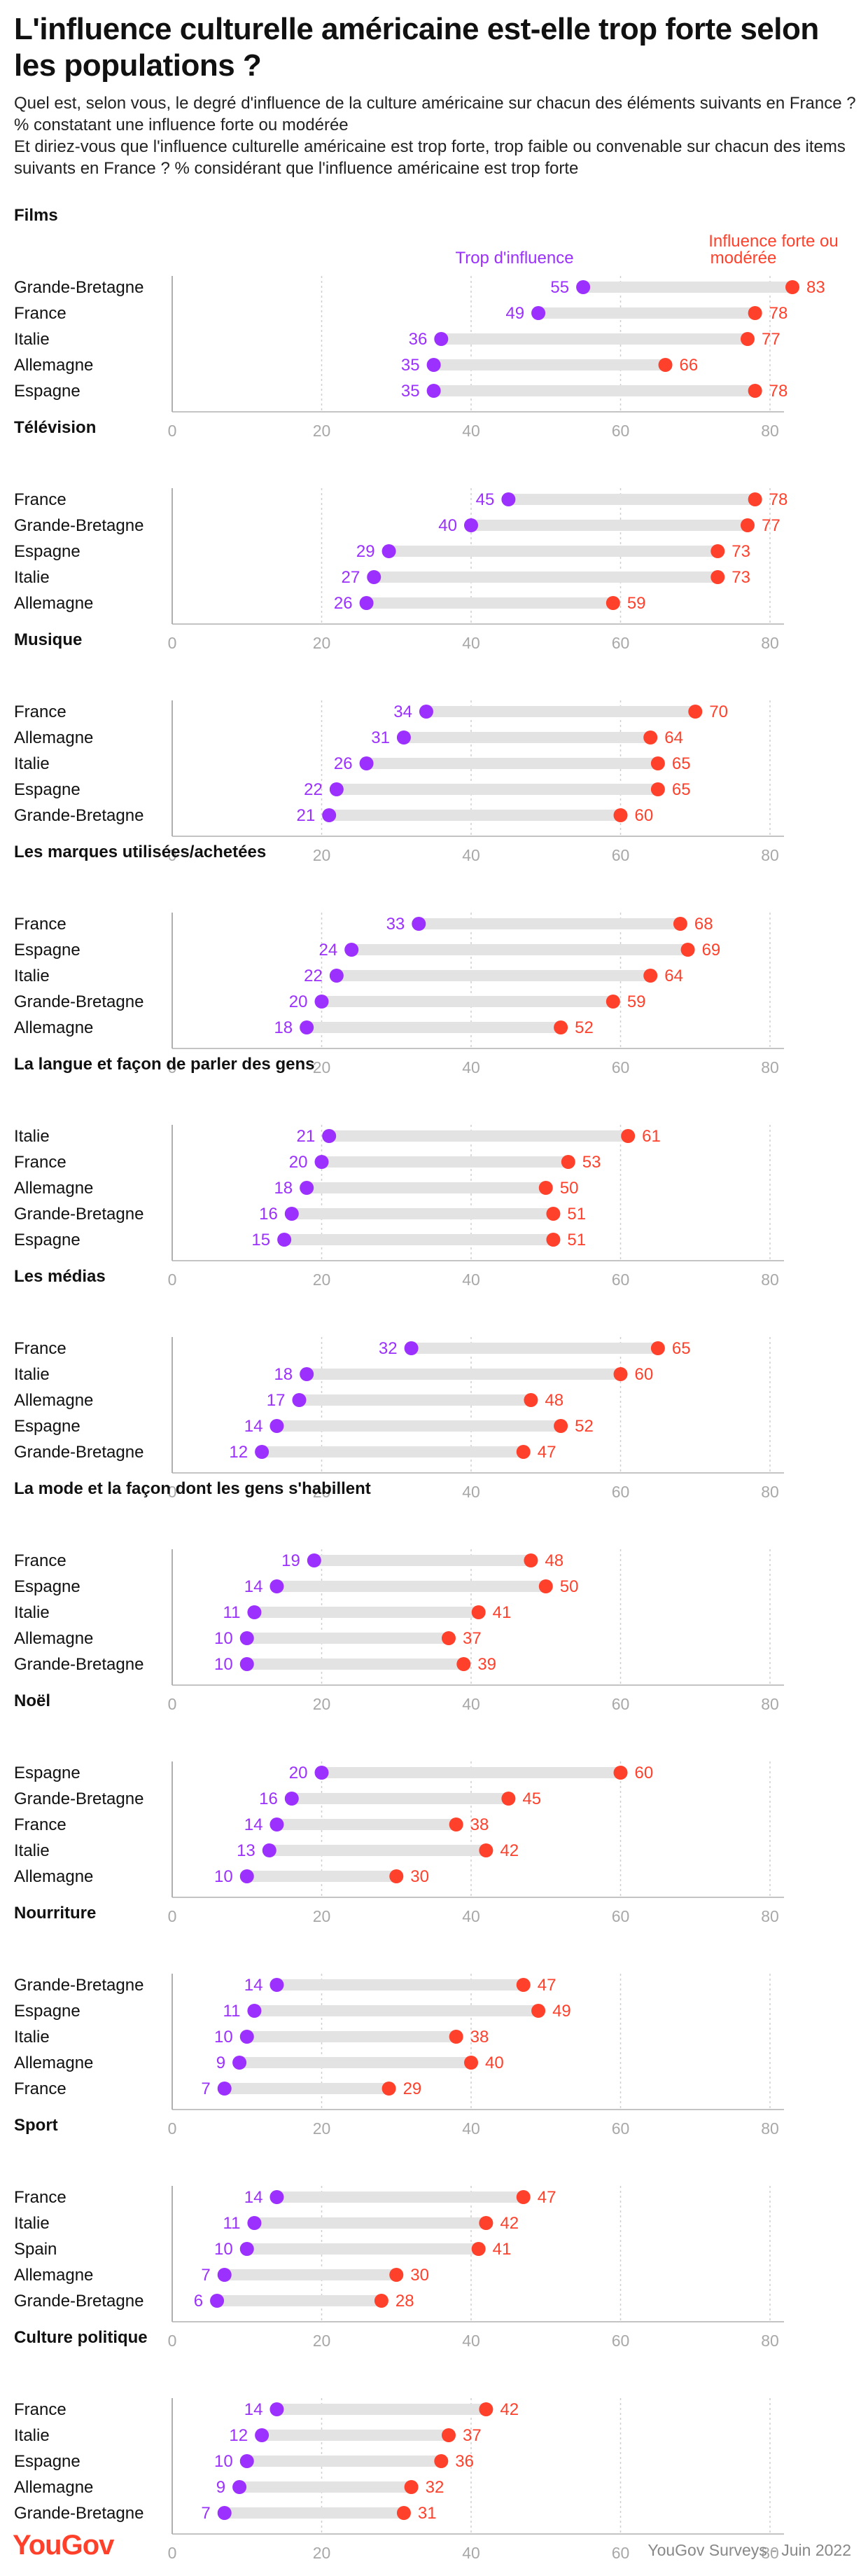 The width and height of the screenshot is (868, 2576). I want to click on purple-value-label: 45, so click(485, 499).